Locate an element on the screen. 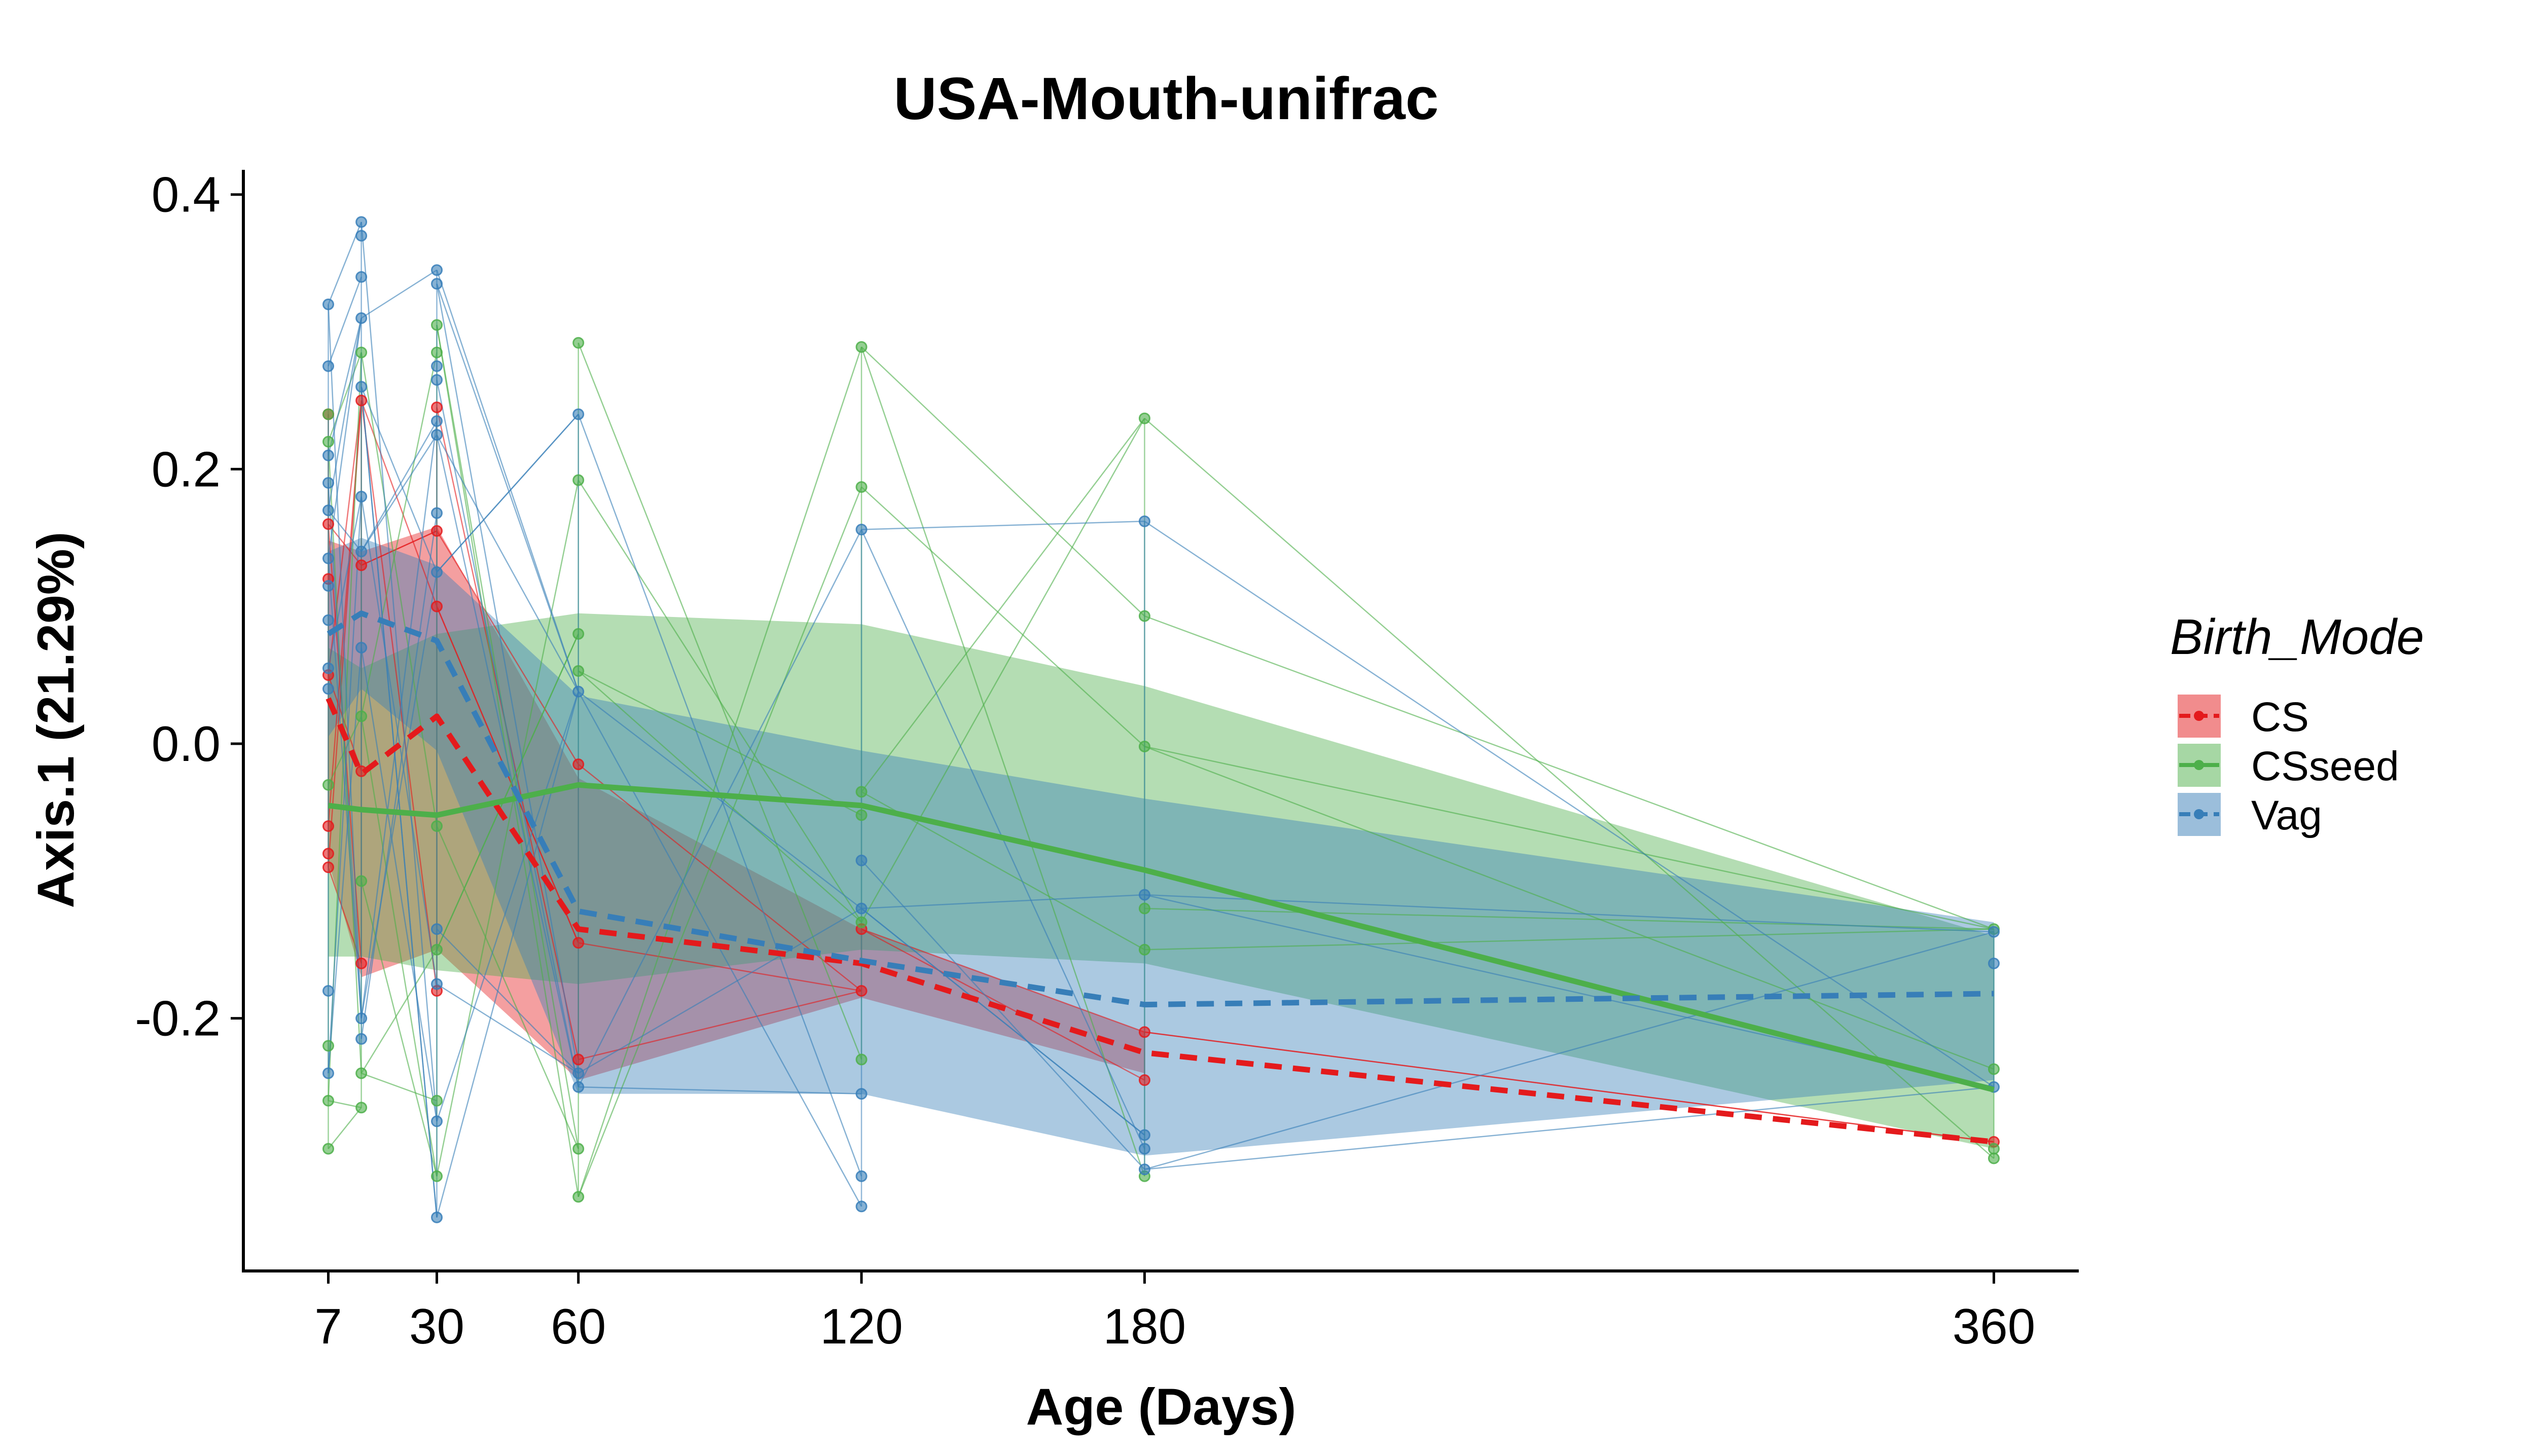  x-tick-label: 30 is located at coordinates (437, 1326).